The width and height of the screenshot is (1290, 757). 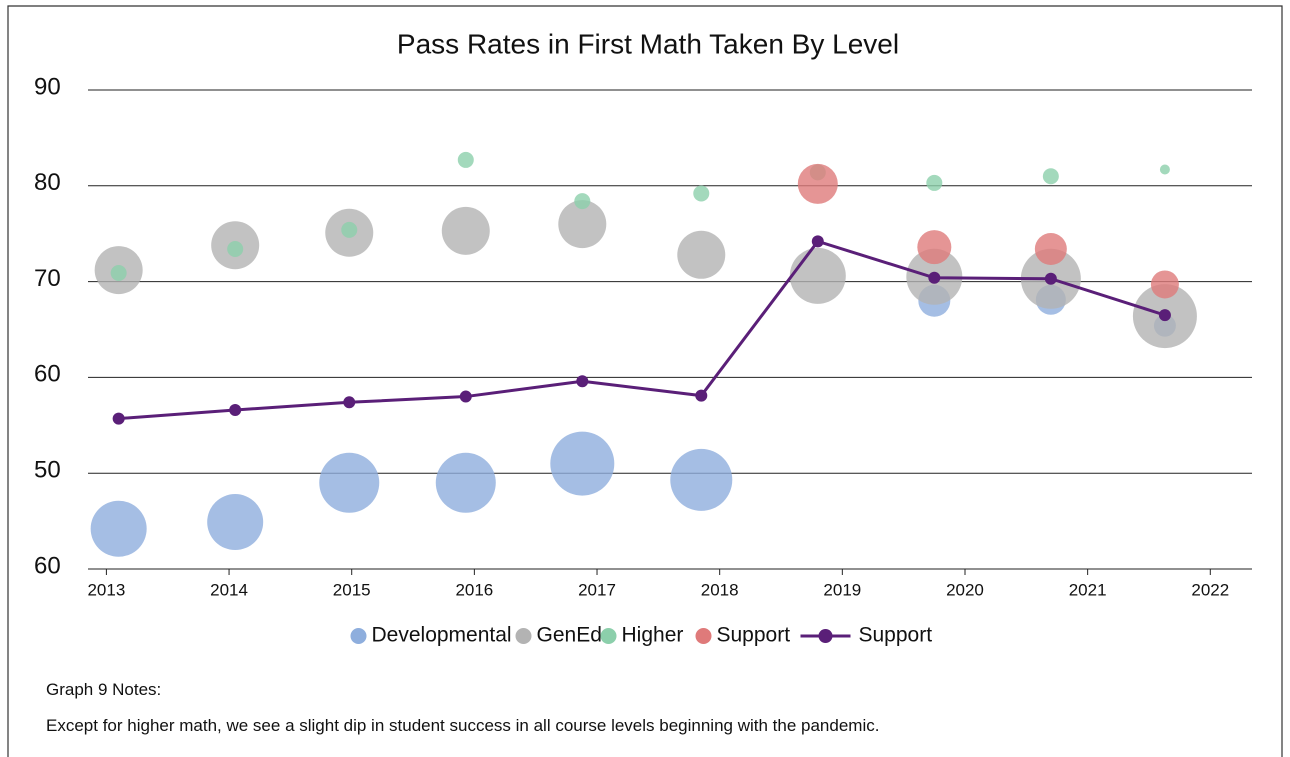 What do you see at coordinates (653, 635) in the screenshot?
I see `legend-label: Higher` at bounding box center [653, 635].